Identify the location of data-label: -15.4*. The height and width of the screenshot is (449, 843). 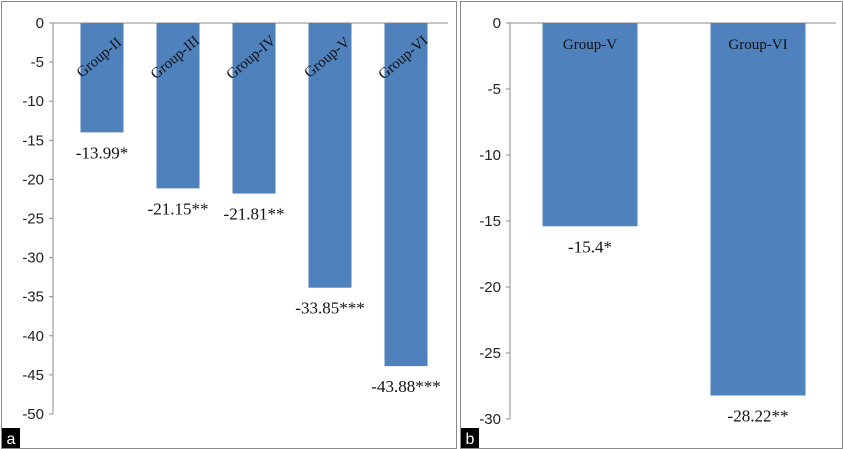
(590, 246).